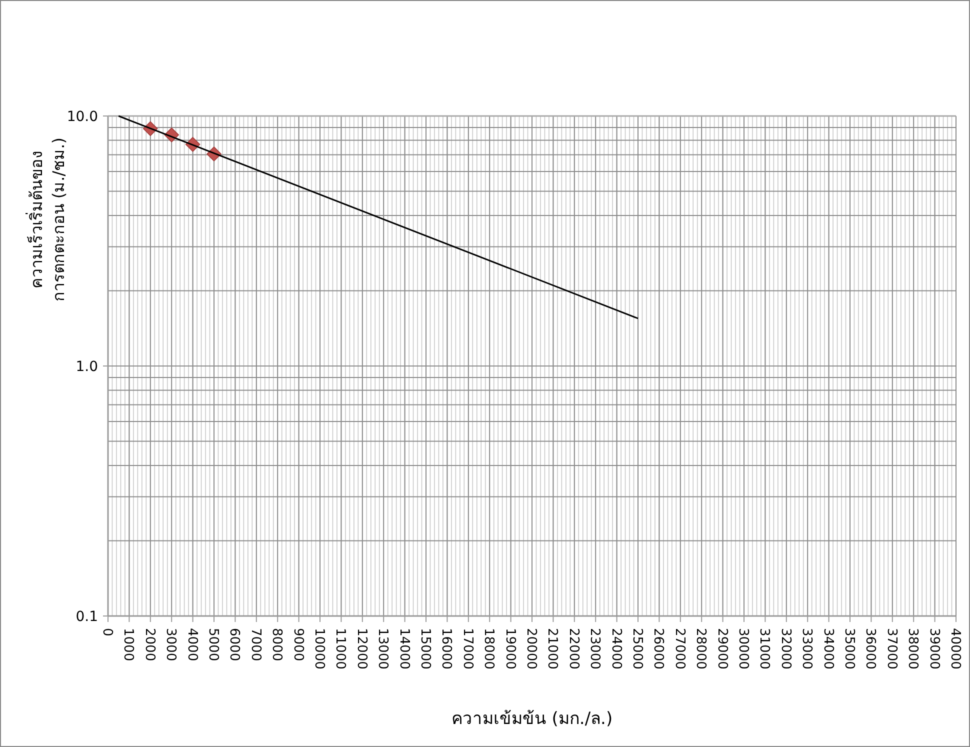  Describe the element at coordinates (255, 645) in the screenshot. I see `x-tick-label: 7000` at that location.